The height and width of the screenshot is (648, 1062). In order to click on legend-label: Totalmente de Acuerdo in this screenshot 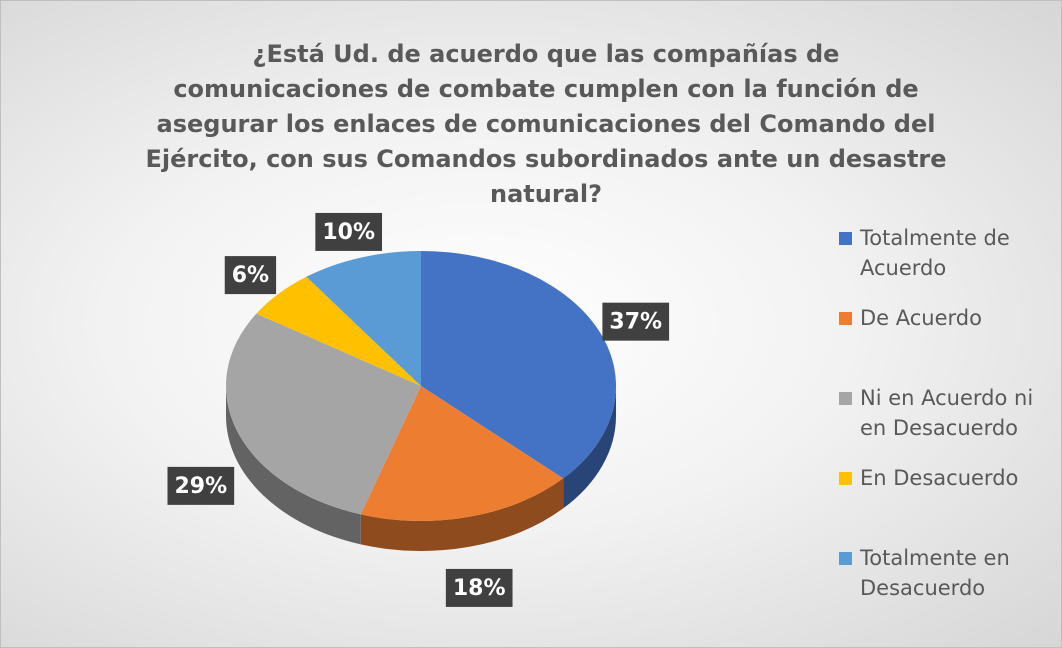, I will do `click(935, 253)`.